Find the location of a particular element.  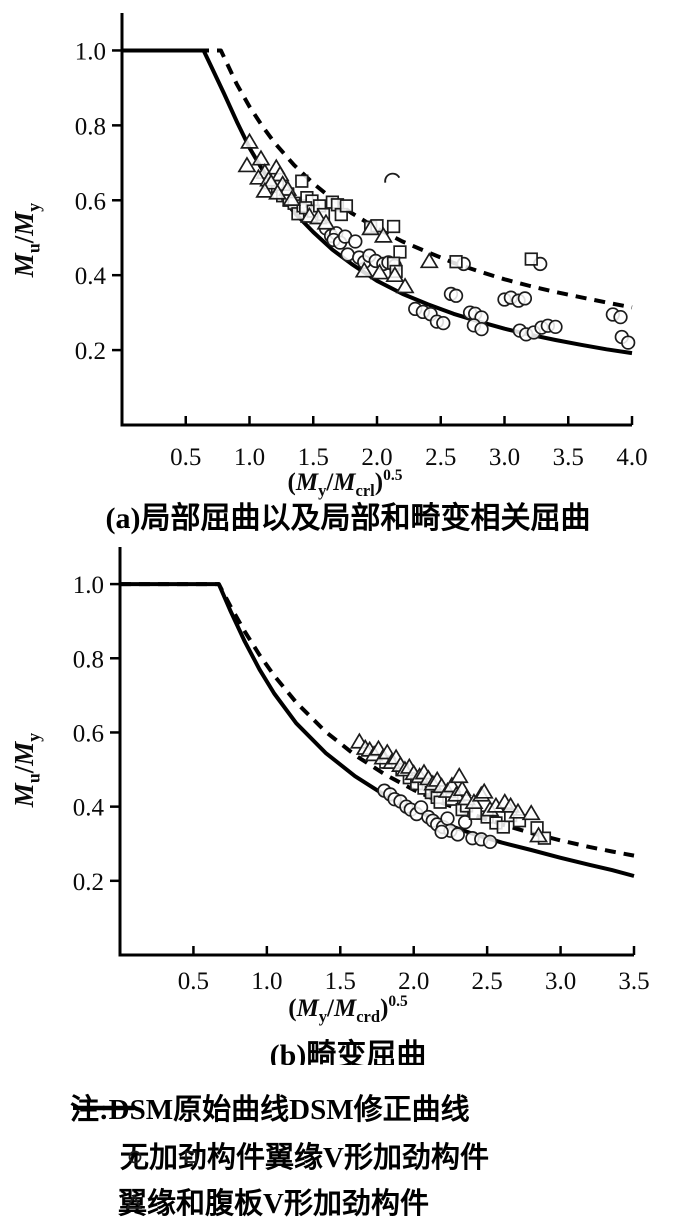

partial-circle-artifact is located at coordinates (392, 177).